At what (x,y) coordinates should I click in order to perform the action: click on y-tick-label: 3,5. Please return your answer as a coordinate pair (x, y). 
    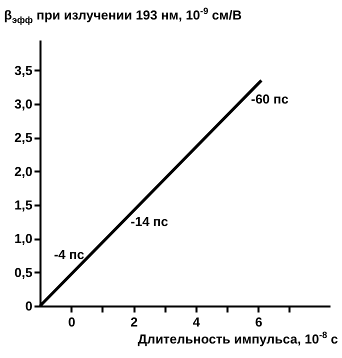
    Looking at the image, I should click on (23, 70).